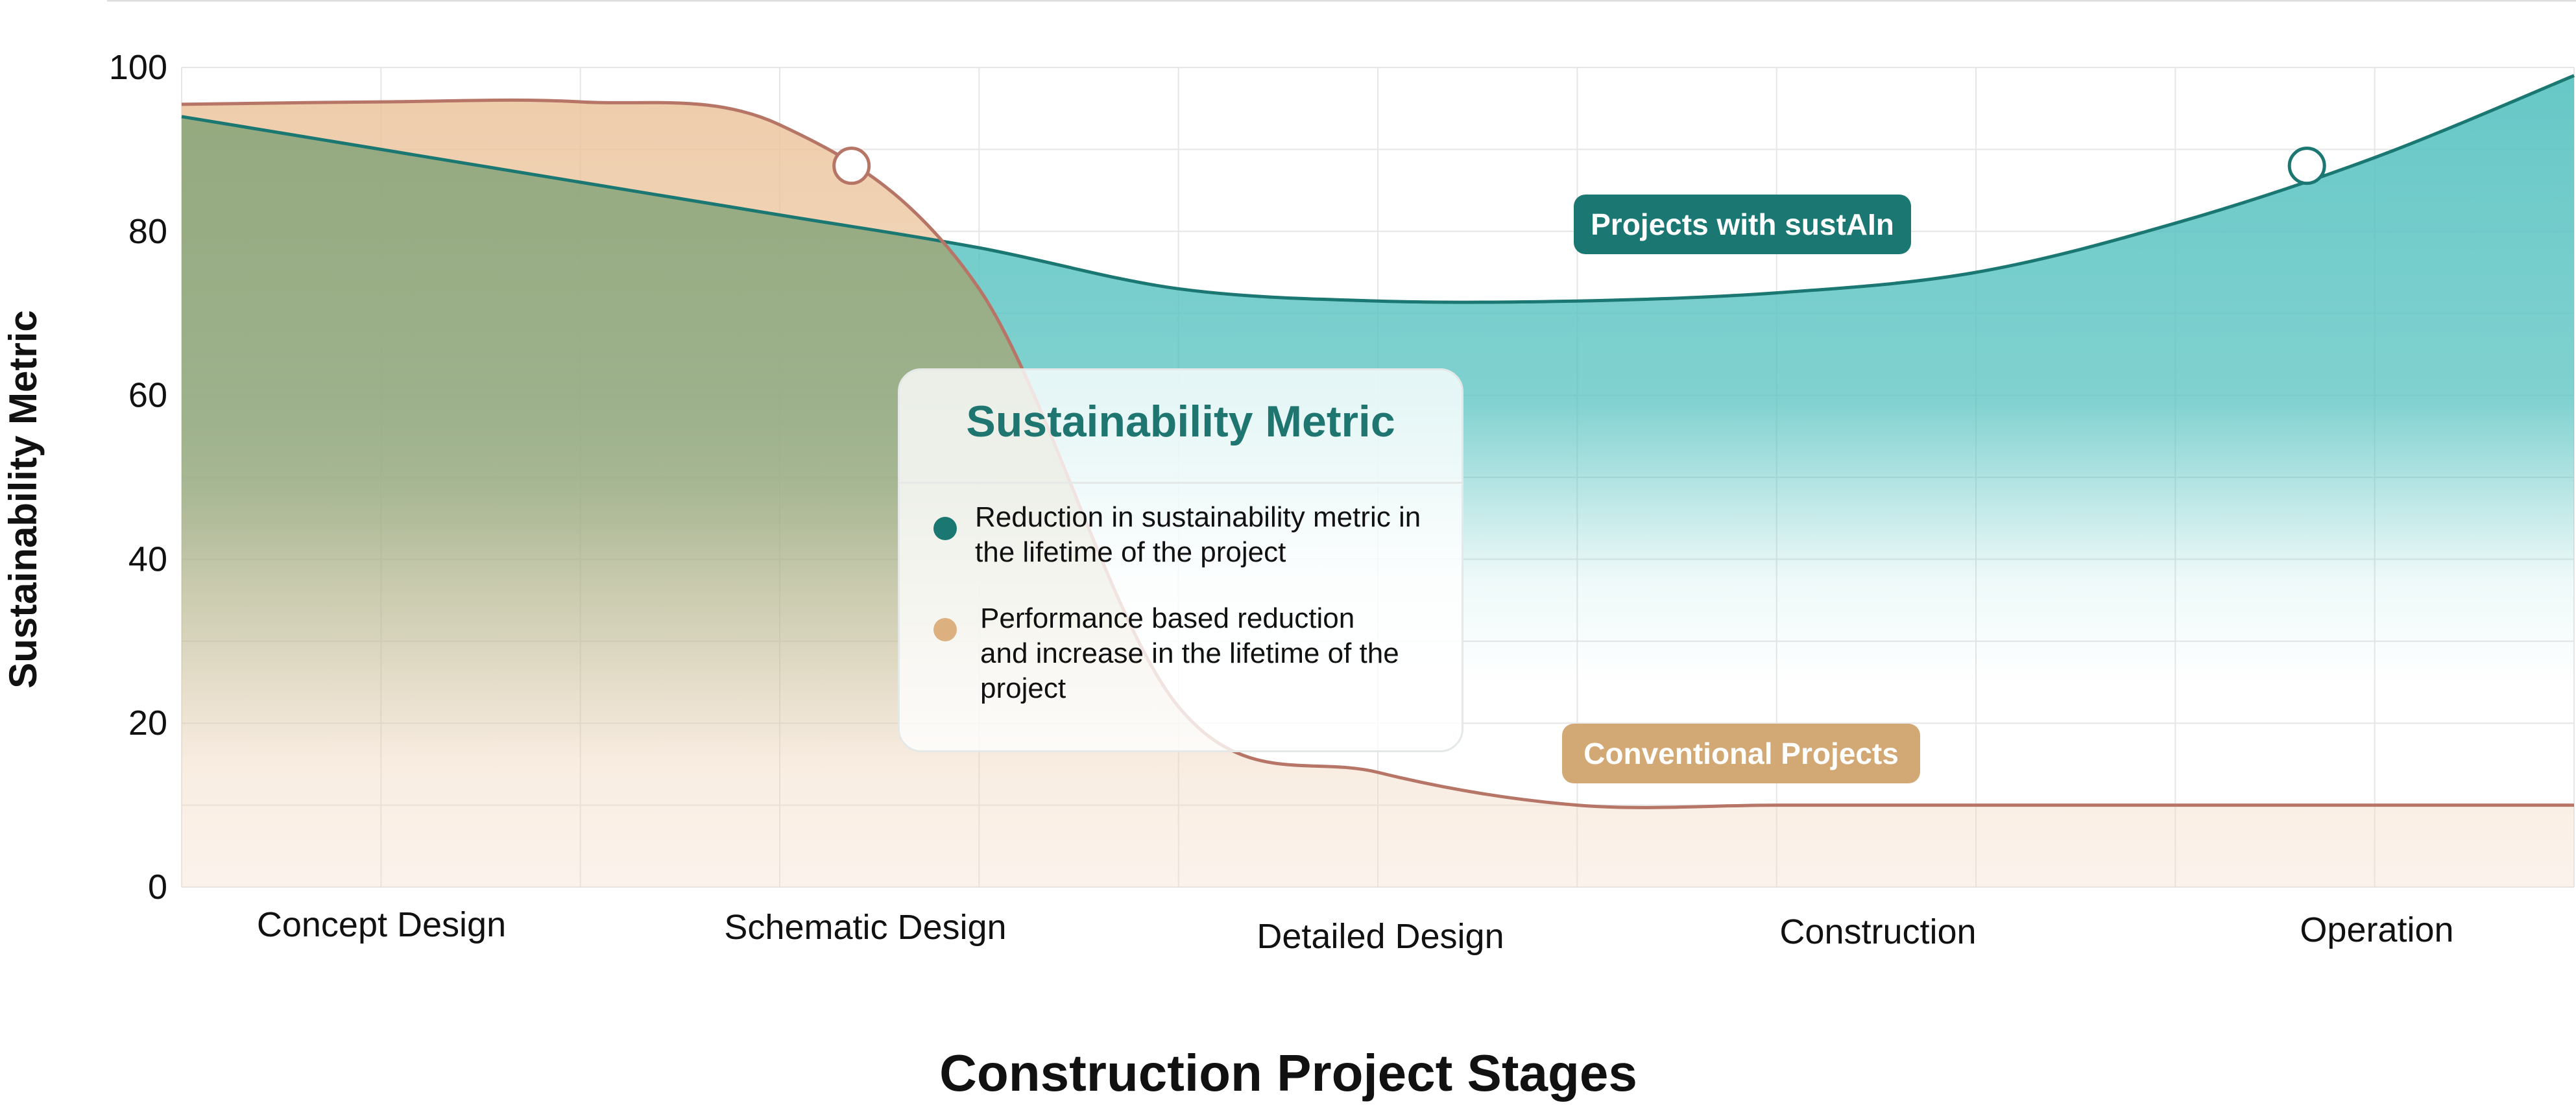 The width and height of the screenshot is (2576, 1105). Describe the element at coordinates (2376, 930) in the screenshot. I see `x-tick-label: Operation` at that location.